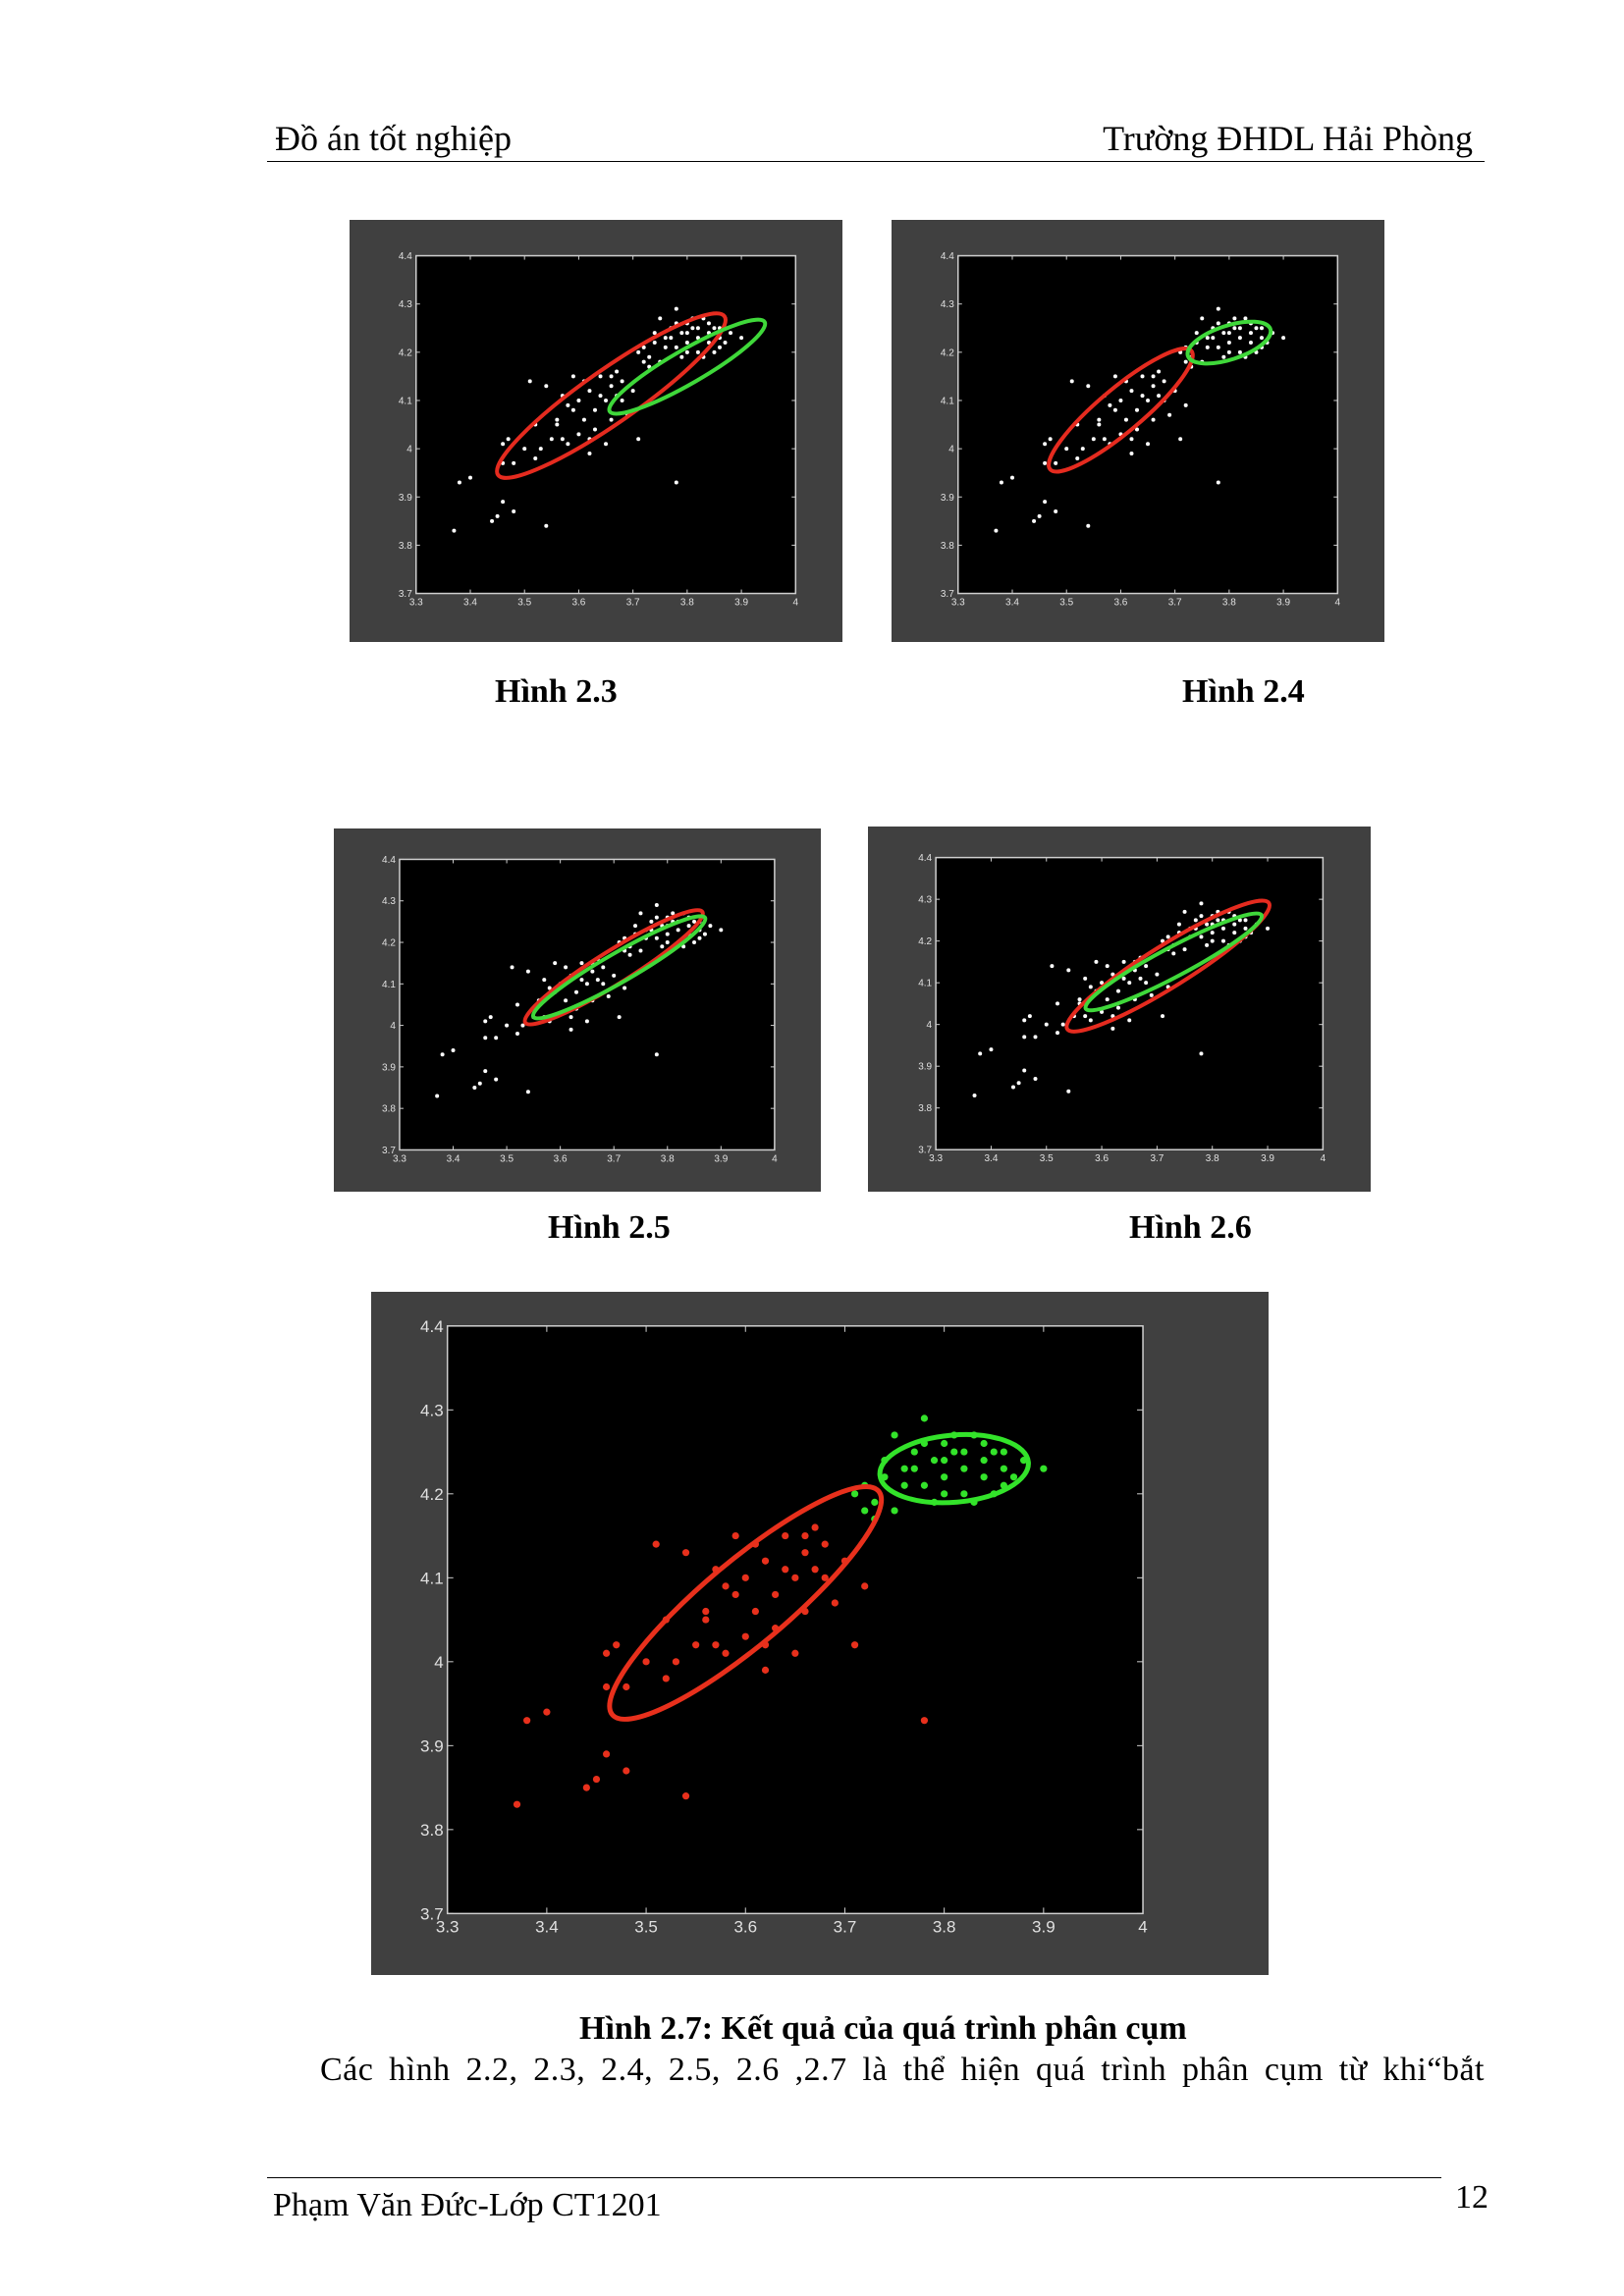  What do you see at coordinates (646, 1926) in the screenshot?
I see `x-tick-label: 3.5` at bounding box center [646, 1926].